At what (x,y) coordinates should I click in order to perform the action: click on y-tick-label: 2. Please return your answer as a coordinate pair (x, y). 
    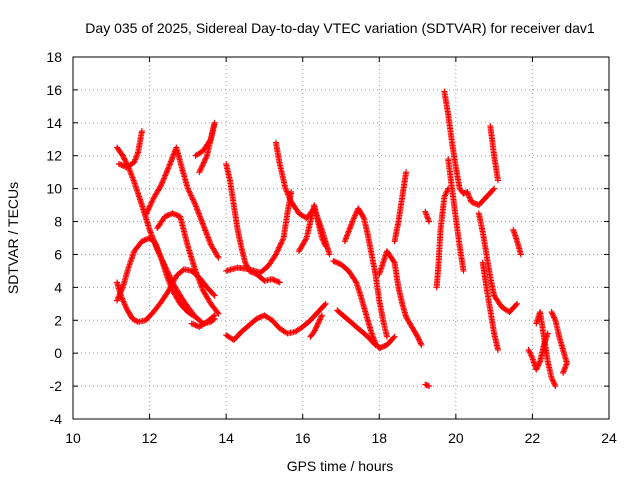
    Looking at the image, I should click on (58, 320).